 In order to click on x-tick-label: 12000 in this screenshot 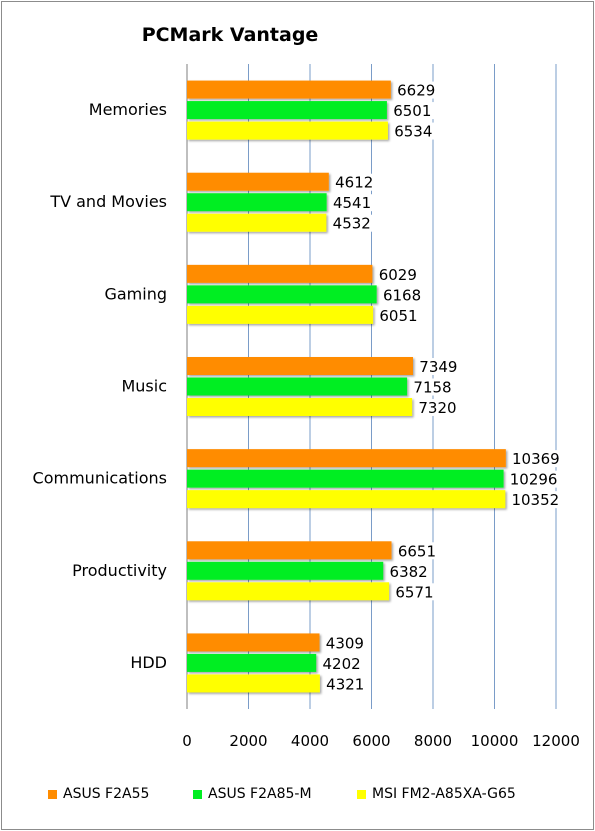, I will do `click(556, 741)`.